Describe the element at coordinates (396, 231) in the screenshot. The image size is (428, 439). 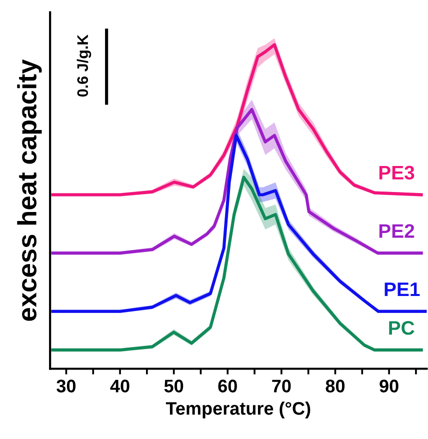
I see `series-label: PE2` at that location.